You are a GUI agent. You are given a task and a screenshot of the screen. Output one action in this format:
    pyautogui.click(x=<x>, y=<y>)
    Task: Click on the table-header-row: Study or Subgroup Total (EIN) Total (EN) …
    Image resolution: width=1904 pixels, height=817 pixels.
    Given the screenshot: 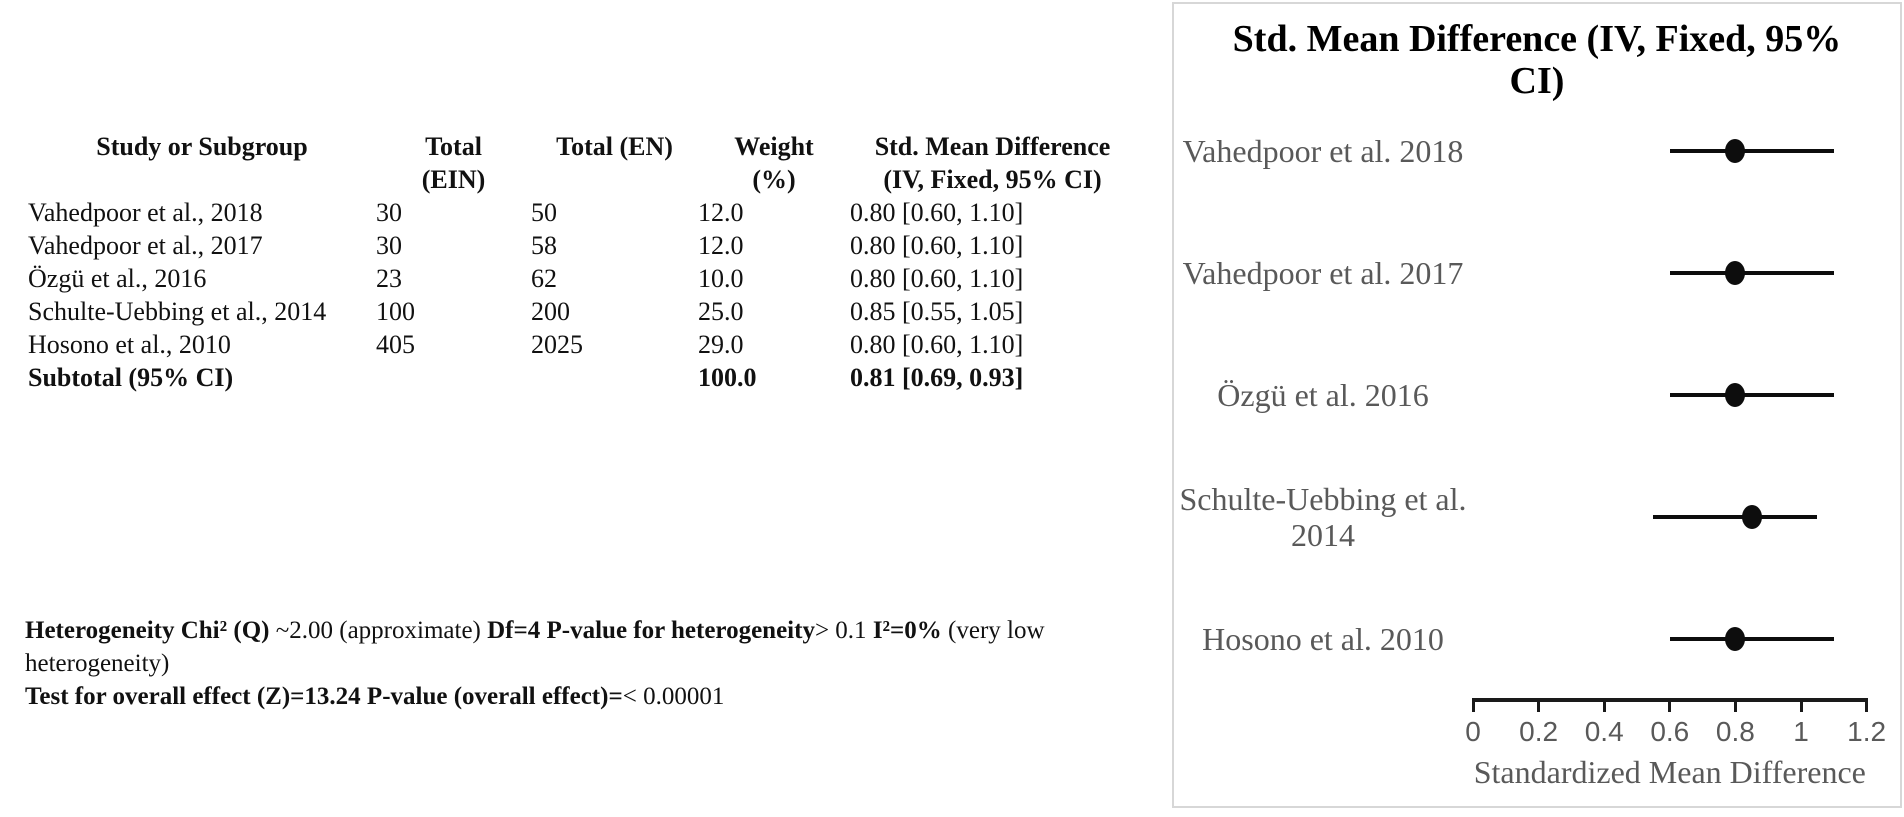 What is the action you would take?
    pyautogui.click(x=581, y=163)
    